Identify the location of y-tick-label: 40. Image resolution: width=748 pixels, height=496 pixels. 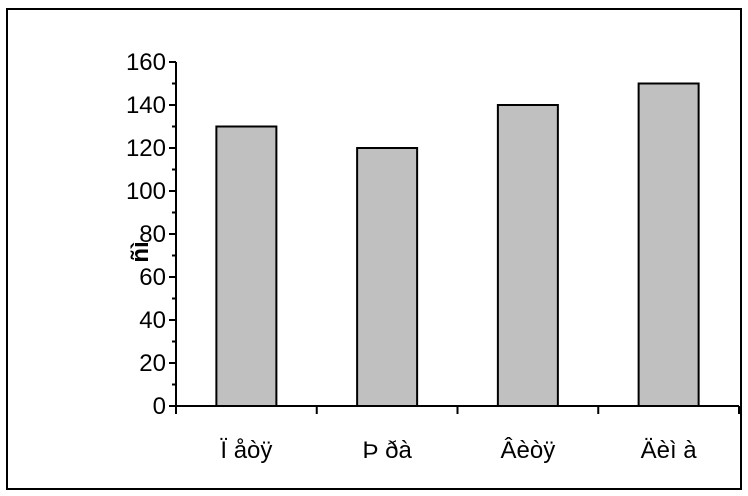
(152, 320).